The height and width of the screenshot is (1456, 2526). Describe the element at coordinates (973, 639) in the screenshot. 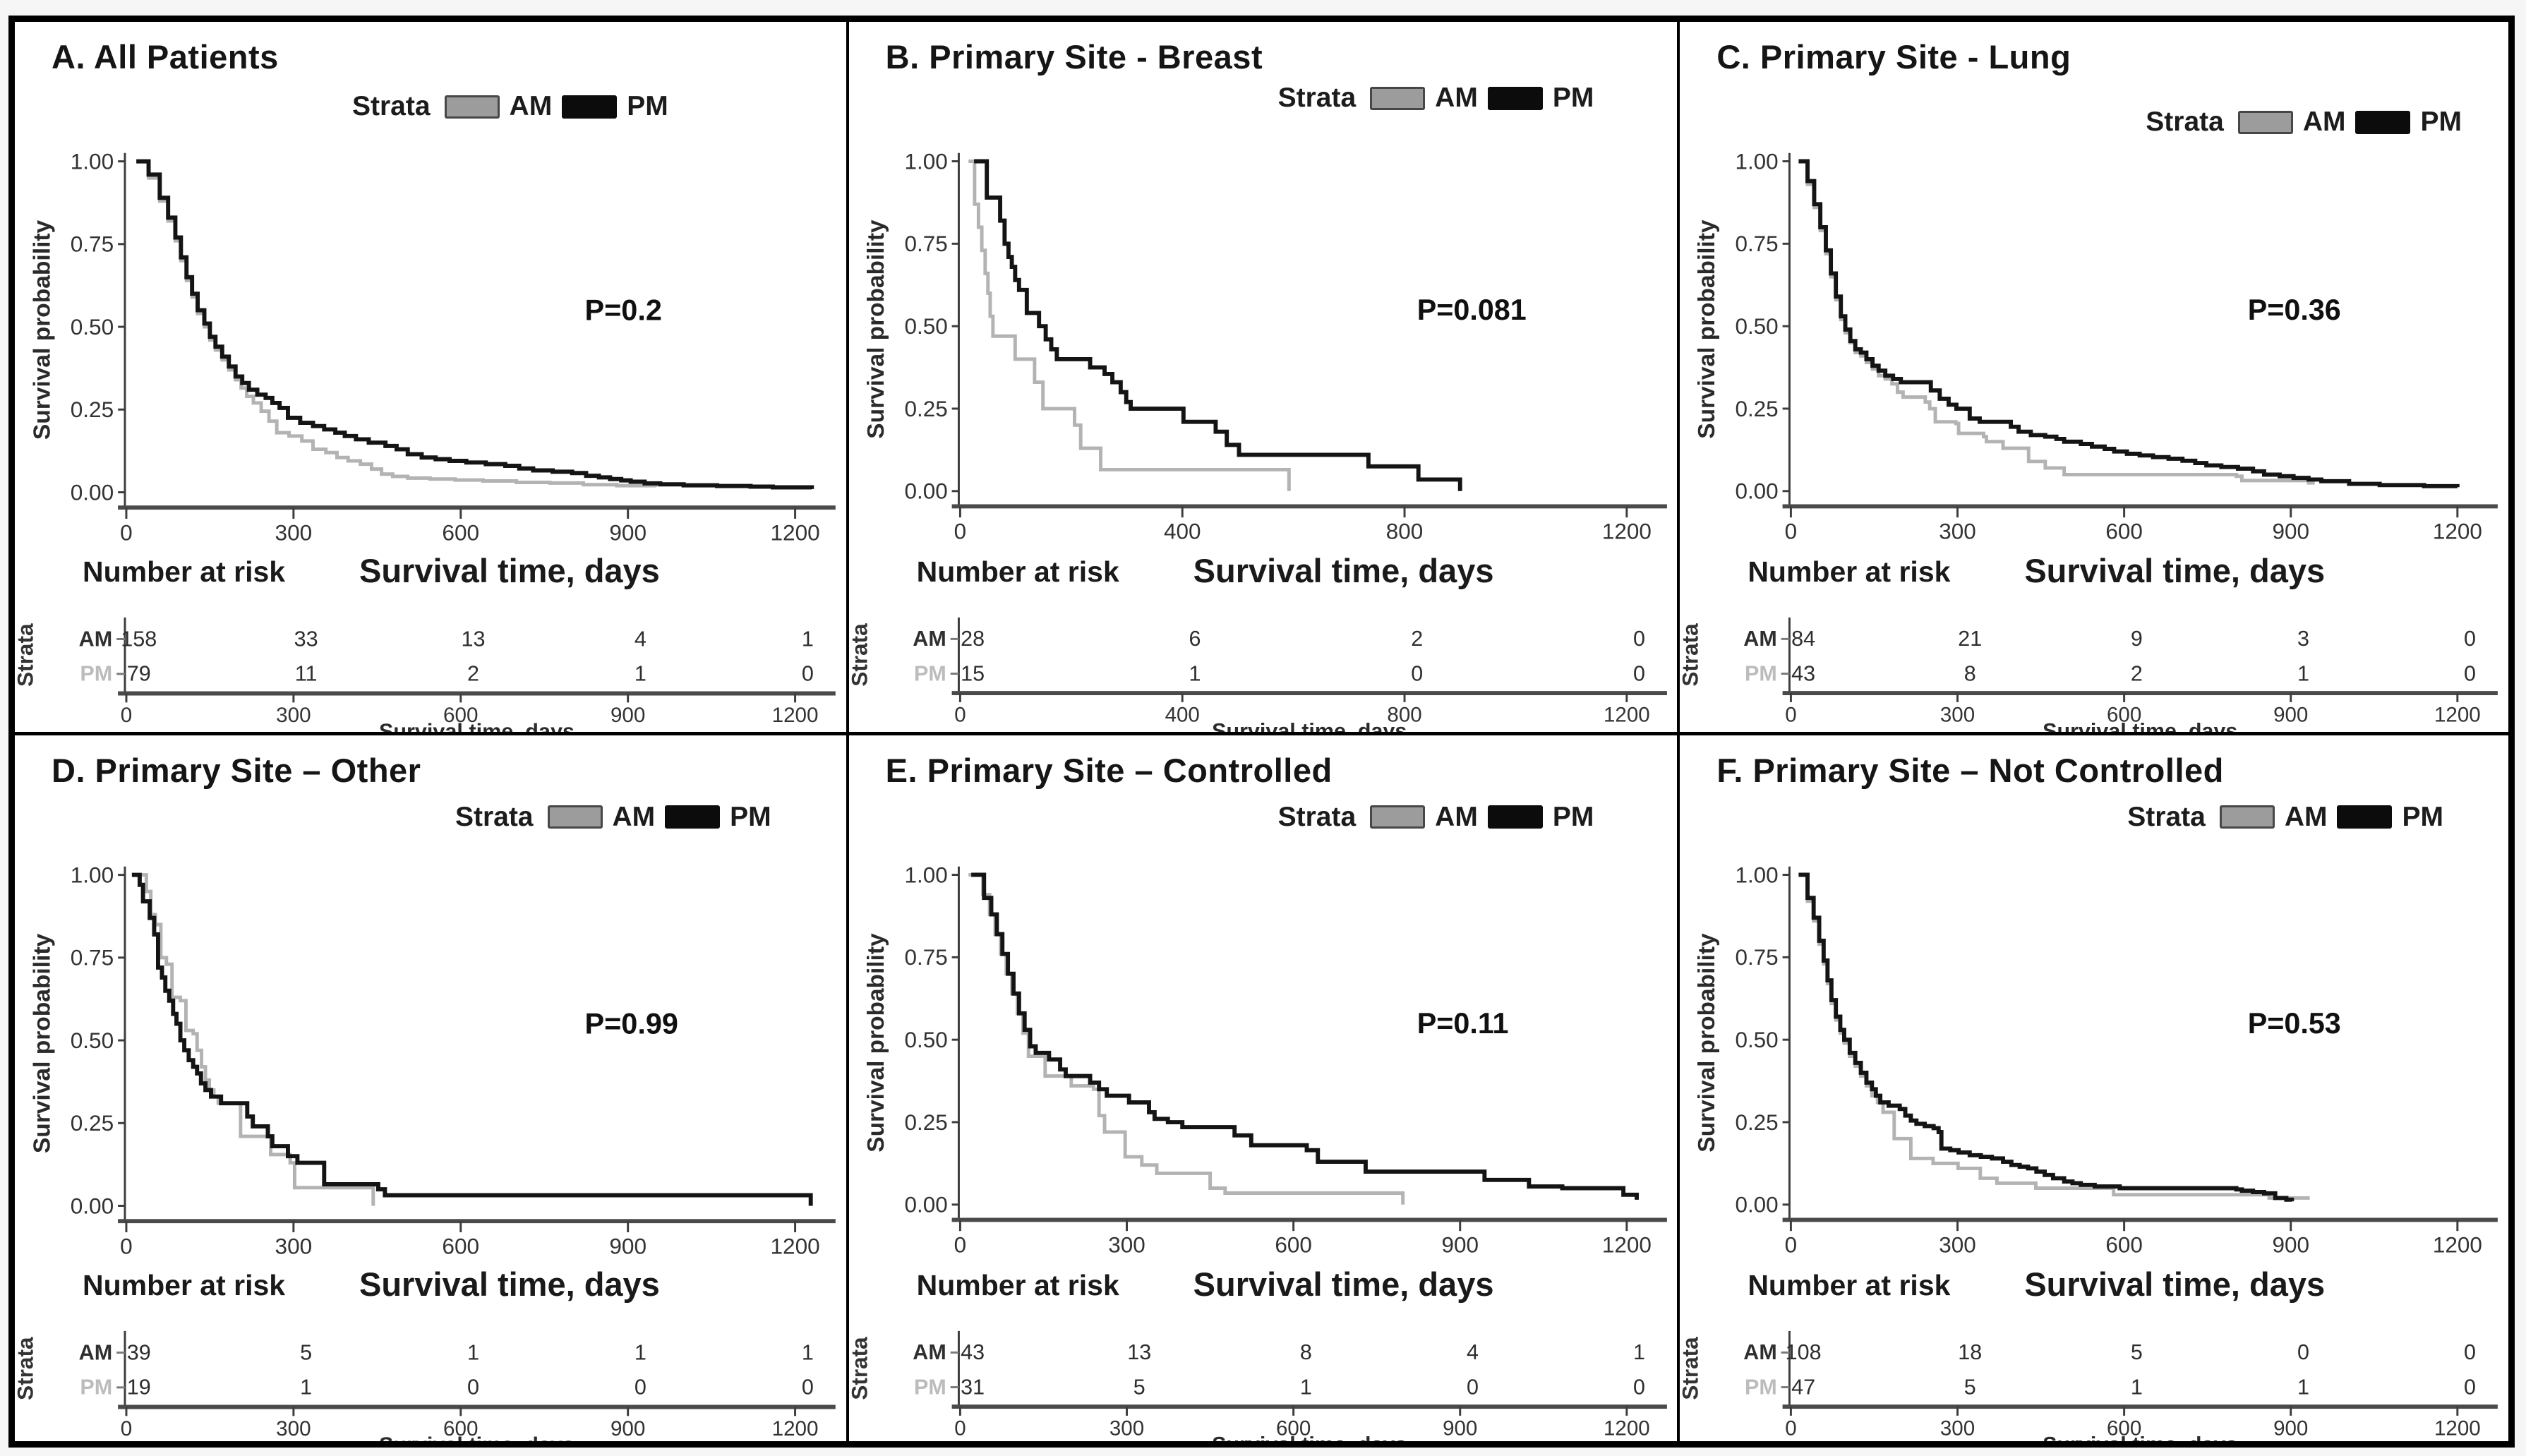

I see `risk-count: 28` at that location.